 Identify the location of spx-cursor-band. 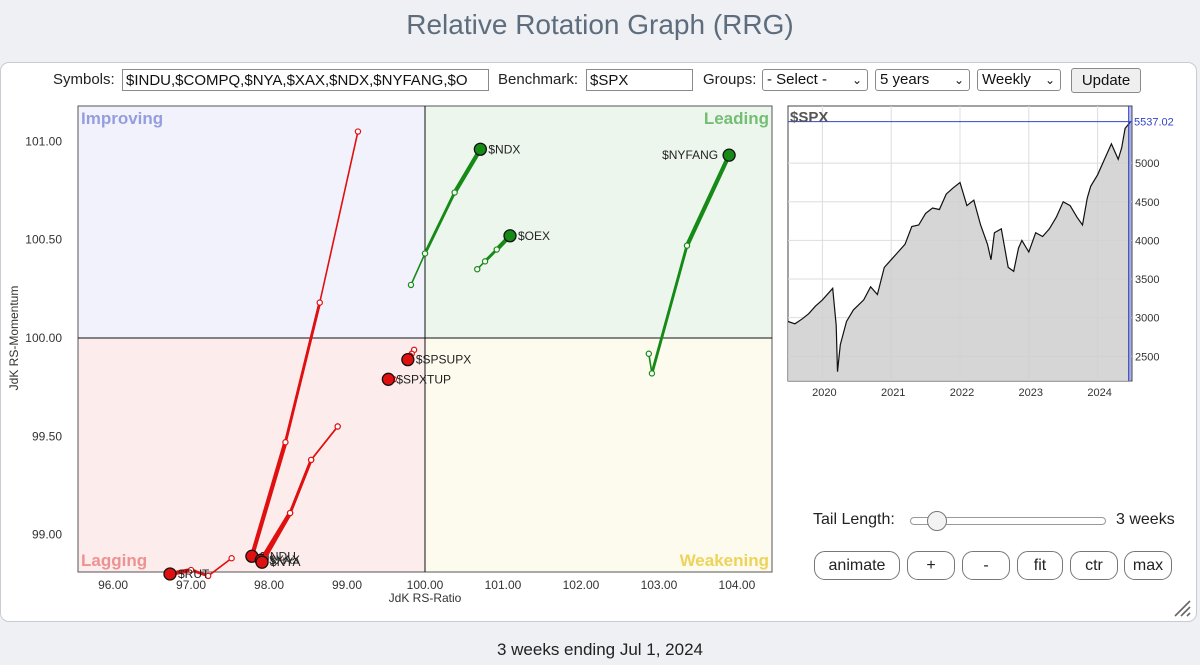
(1130, 243).